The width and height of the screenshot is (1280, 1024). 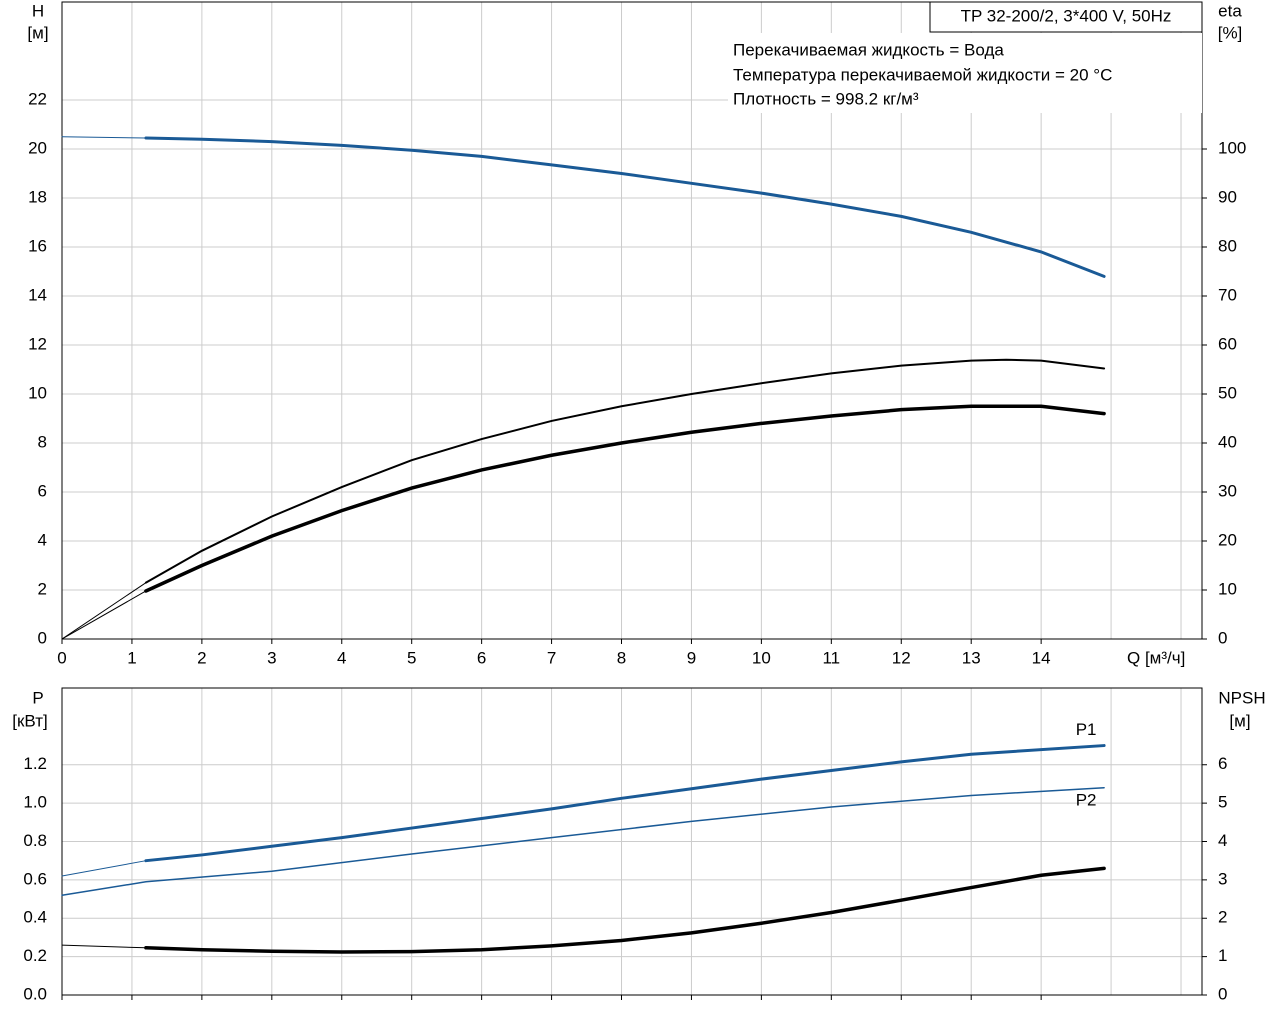 What do you see at coordinates (1086, 729) in the screenshot?
I see `series-label: P1` at bounding box center [1086, 729].